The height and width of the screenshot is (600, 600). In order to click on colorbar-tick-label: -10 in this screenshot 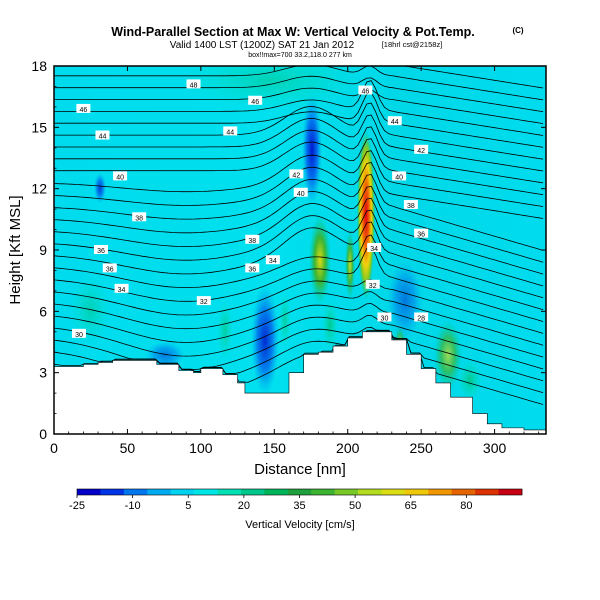, I will do `click(133, 506)`.